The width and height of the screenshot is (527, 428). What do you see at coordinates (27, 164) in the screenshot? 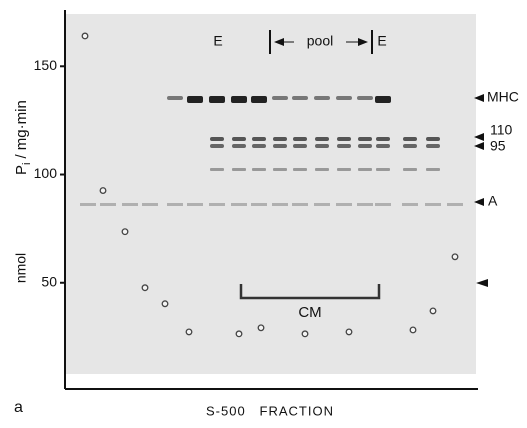
I see `y-subscript: i` at bounding box center [27, 164].